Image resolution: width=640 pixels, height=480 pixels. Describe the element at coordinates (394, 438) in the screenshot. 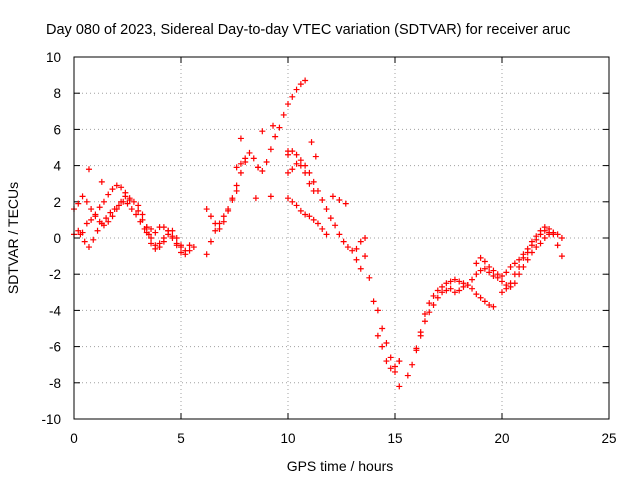

I see `x-tick-label: 15` at that location.